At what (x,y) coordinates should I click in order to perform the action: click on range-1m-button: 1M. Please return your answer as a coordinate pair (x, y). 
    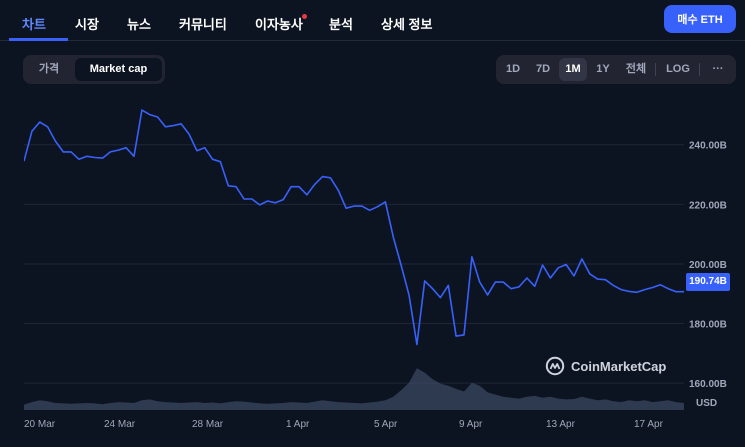
    Looking at the image, I should click on (573, 69).